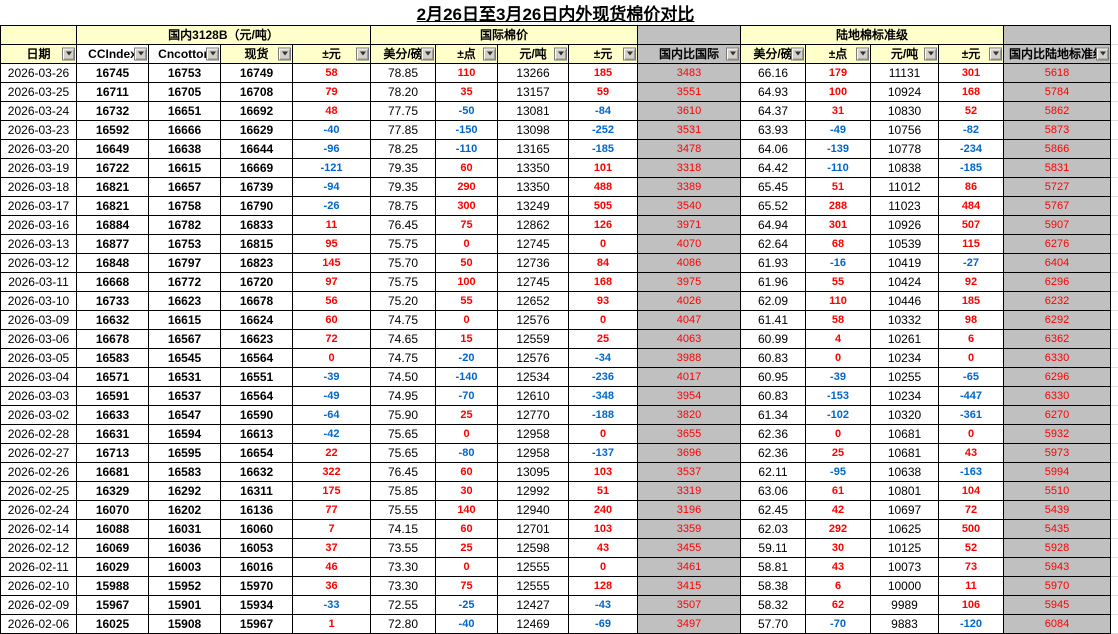  What do you see at coordinates (185, 490) in the screenshot?
I see `cell-cncotton: 16292` at bounding box center [185, 490].